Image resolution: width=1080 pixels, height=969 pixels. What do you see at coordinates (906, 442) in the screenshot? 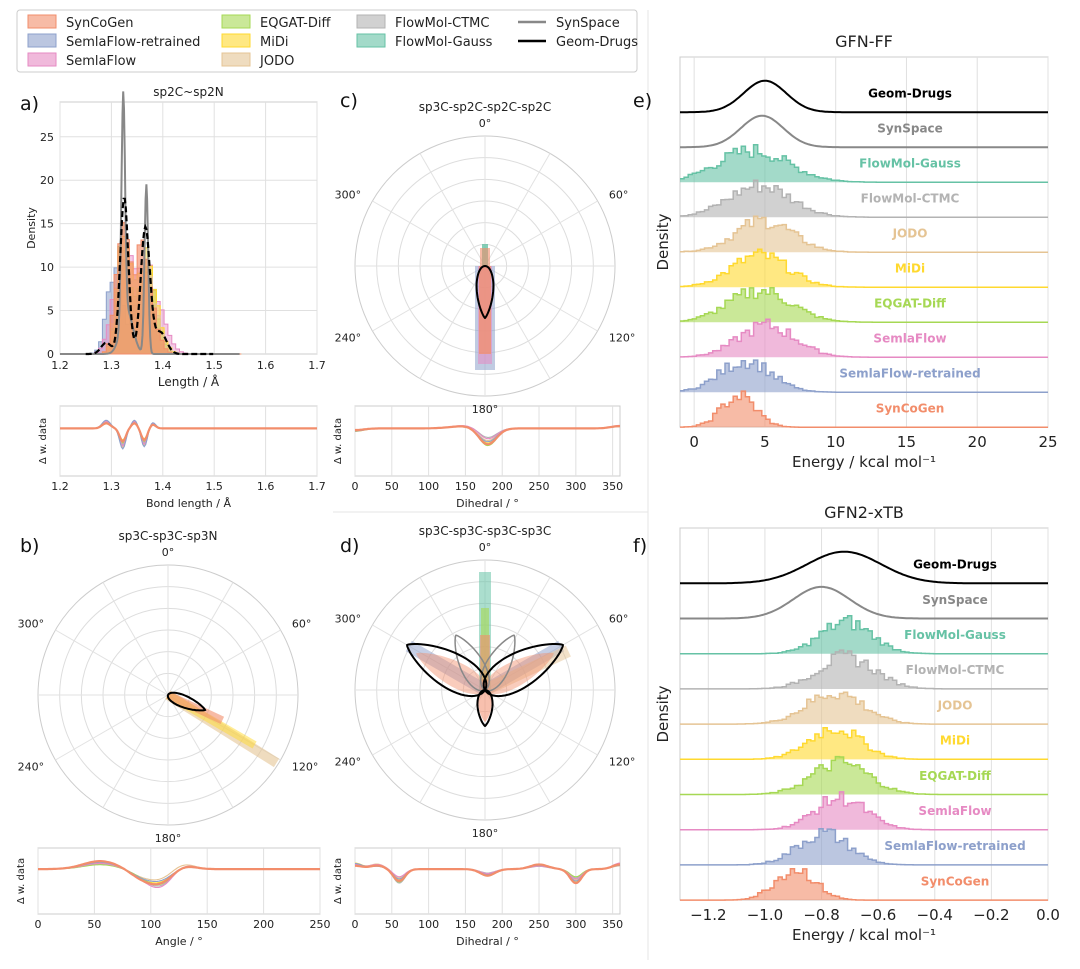
I see `x-tick-label: 15` at bounding box center [906, 442].